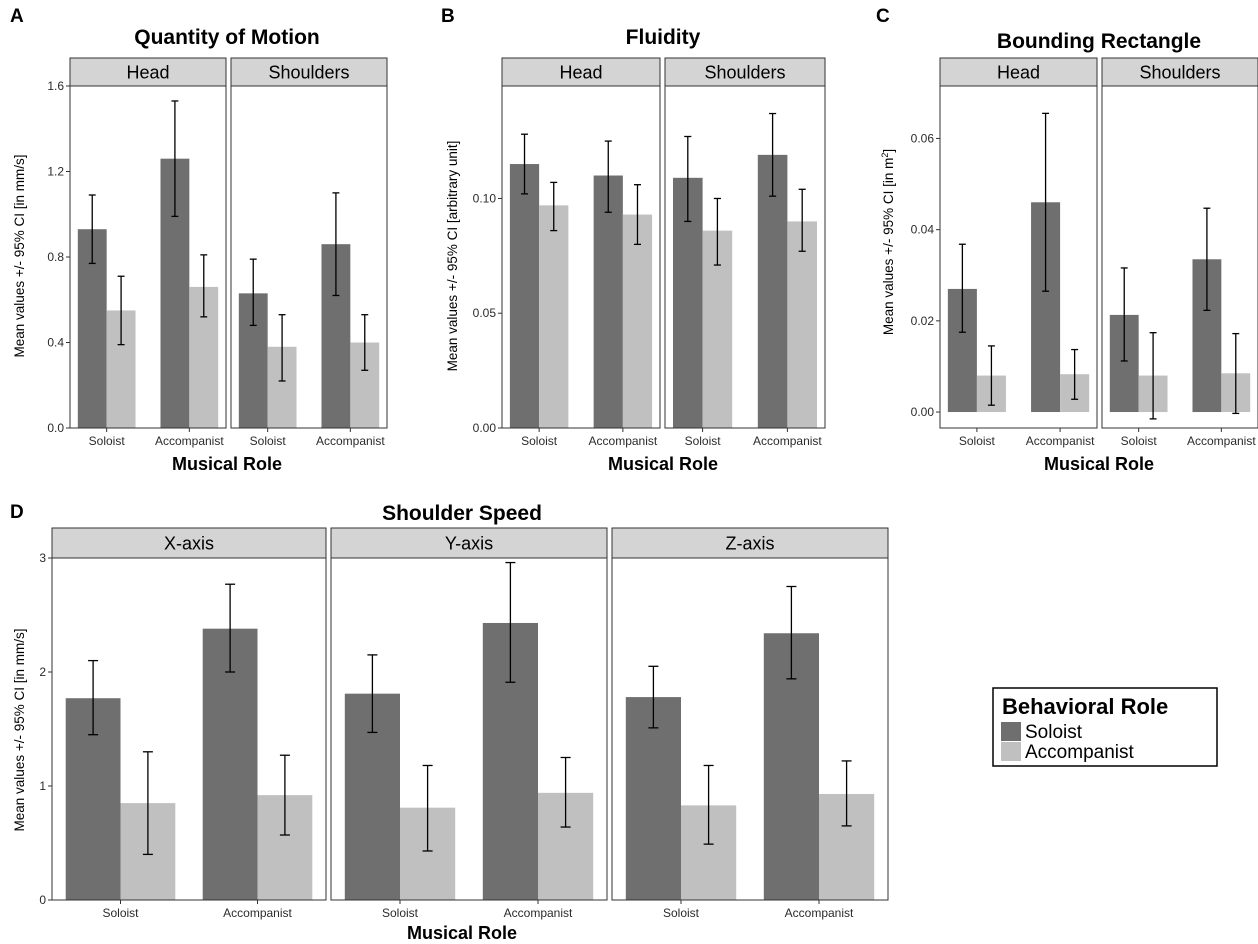 Image resolution: width=1258 pixels, height=944 pixels. I want to click on panel-b-facet-shoulders-strip, so click(745, 72).